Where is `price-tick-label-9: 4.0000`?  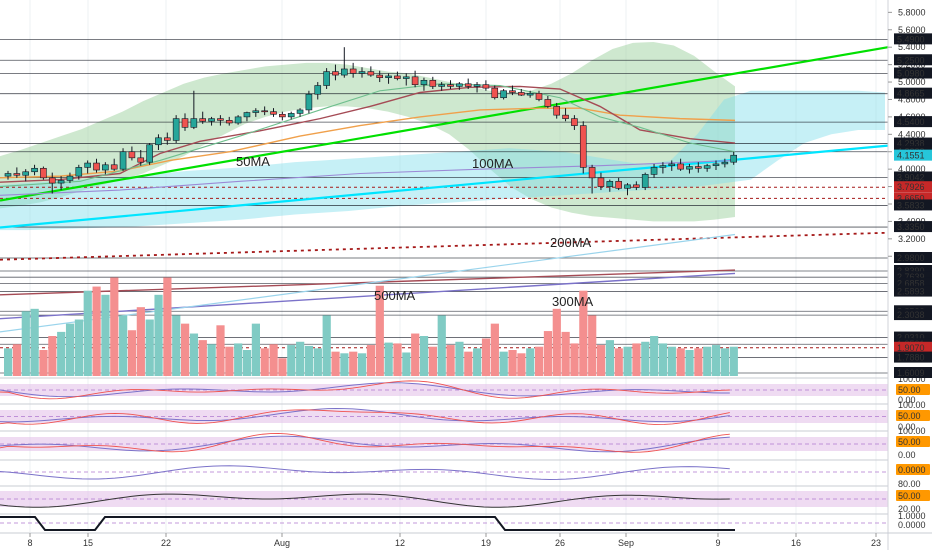 price-tick-label-9: 4.0000 is located at coordinates (912, 169).